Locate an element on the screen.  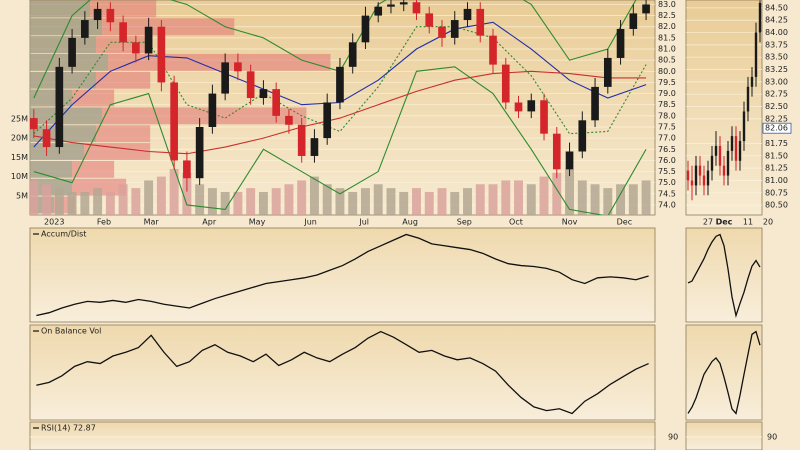
panel-title: Accum/Dist is located at coordinates (63, 234).